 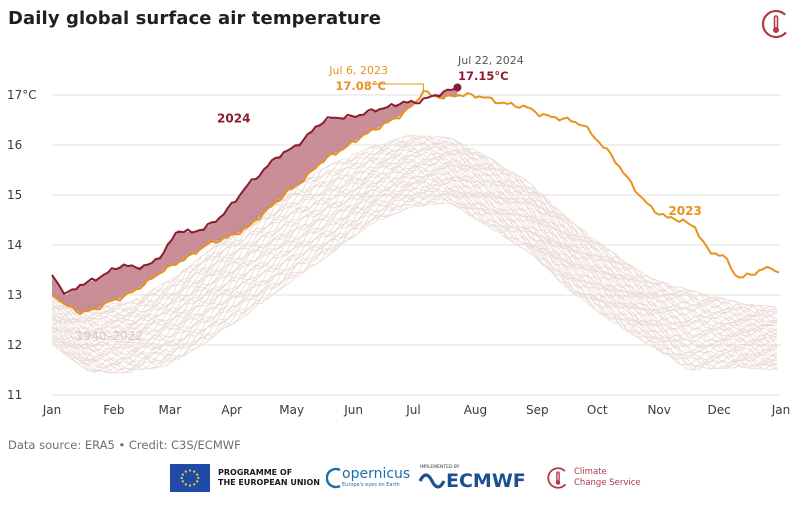 I want to click on series-label: 1940–2022, so click(x=109, y=336).